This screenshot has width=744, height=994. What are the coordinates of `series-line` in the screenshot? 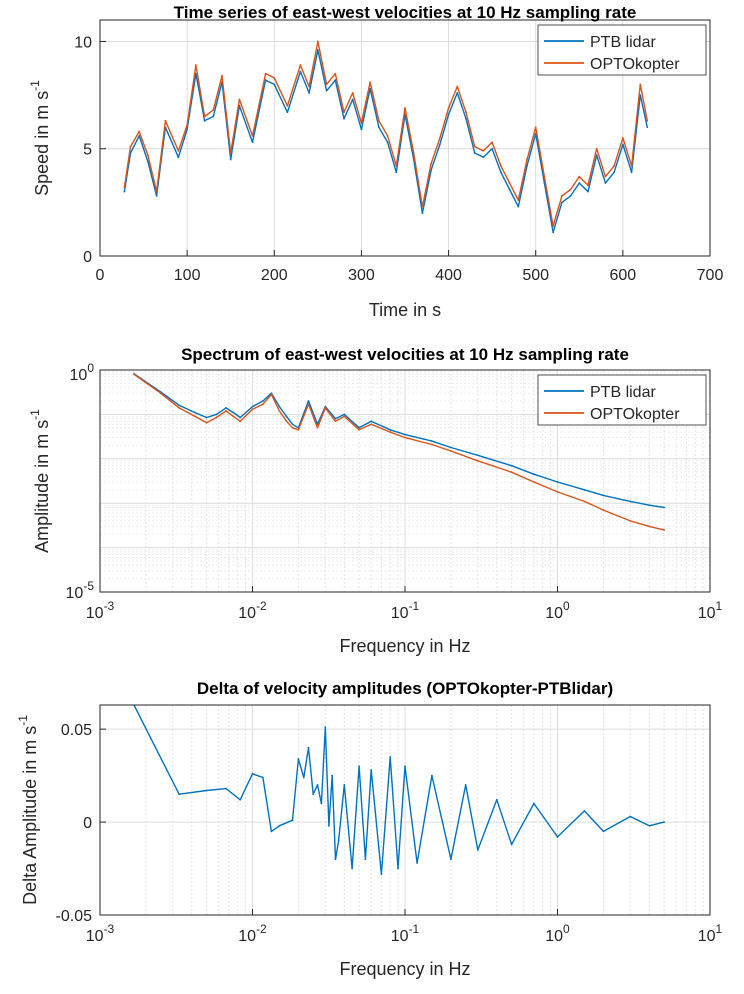 It's located at (399, 452).